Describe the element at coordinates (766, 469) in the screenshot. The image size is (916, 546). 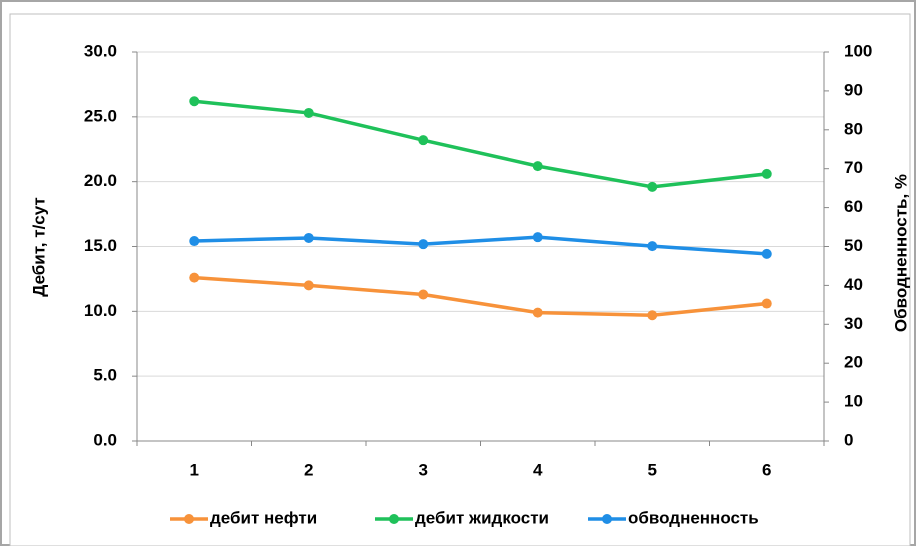
I see `x-tick-label: 6` at that location.